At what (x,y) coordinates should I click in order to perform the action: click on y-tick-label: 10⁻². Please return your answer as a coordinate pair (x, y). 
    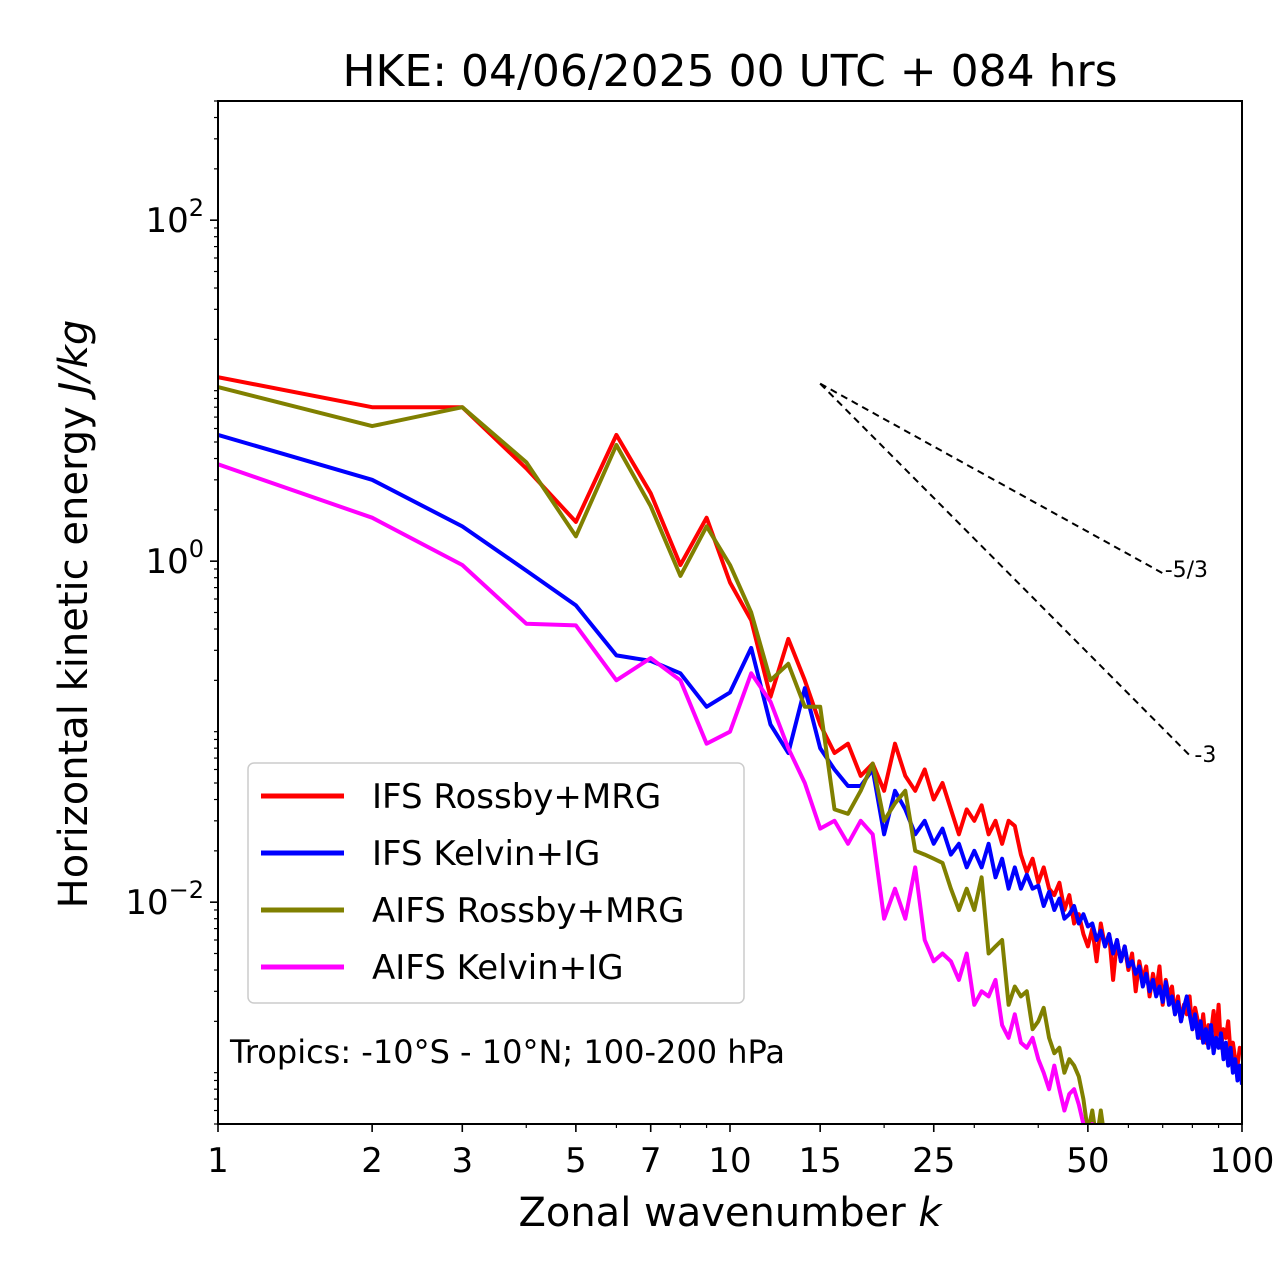
    Looking at the image, I should click on (164, 899).